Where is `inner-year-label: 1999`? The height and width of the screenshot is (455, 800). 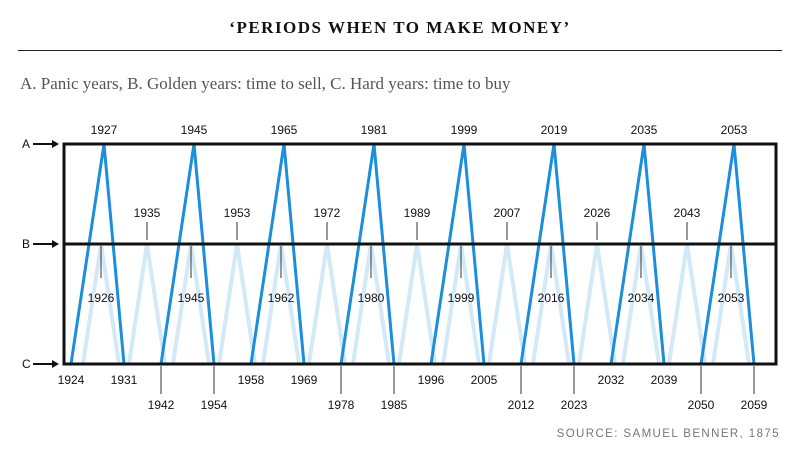 inner-year-label: 1999 is located at coordinates (461, 298).